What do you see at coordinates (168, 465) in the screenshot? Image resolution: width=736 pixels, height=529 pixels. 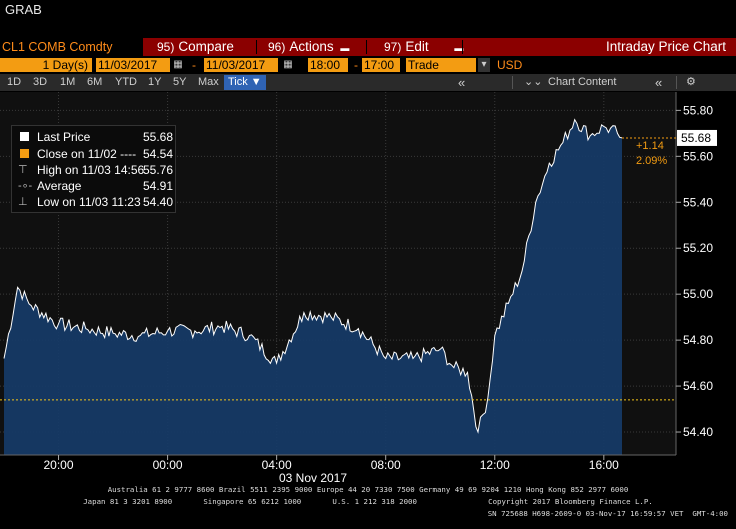 I see `x-tick-label: 00:00` at bounding box center [168, 465].